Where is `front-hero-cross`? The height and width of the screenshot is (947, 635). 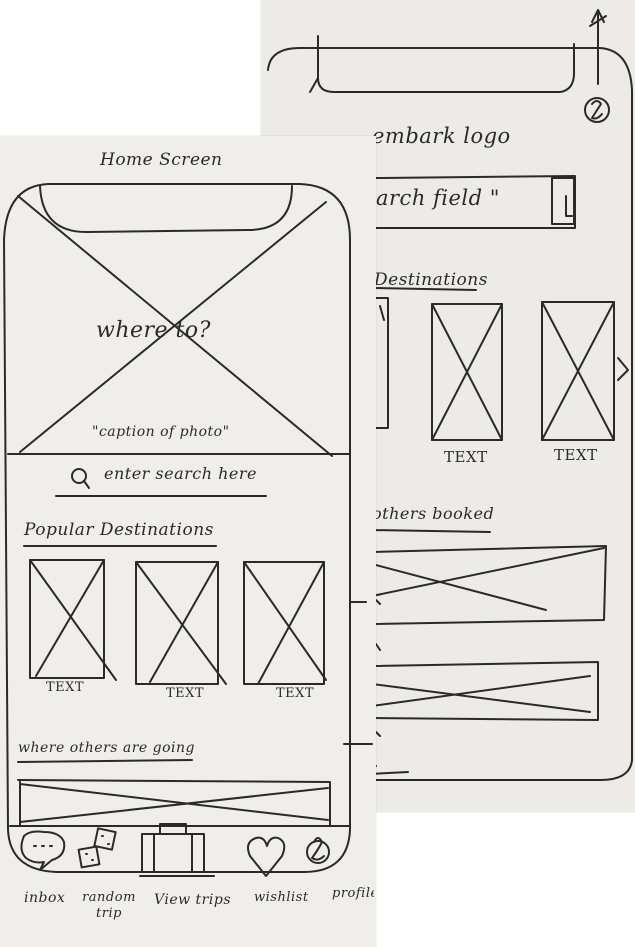
front-hero-cross is located at coordinates (175, 326).